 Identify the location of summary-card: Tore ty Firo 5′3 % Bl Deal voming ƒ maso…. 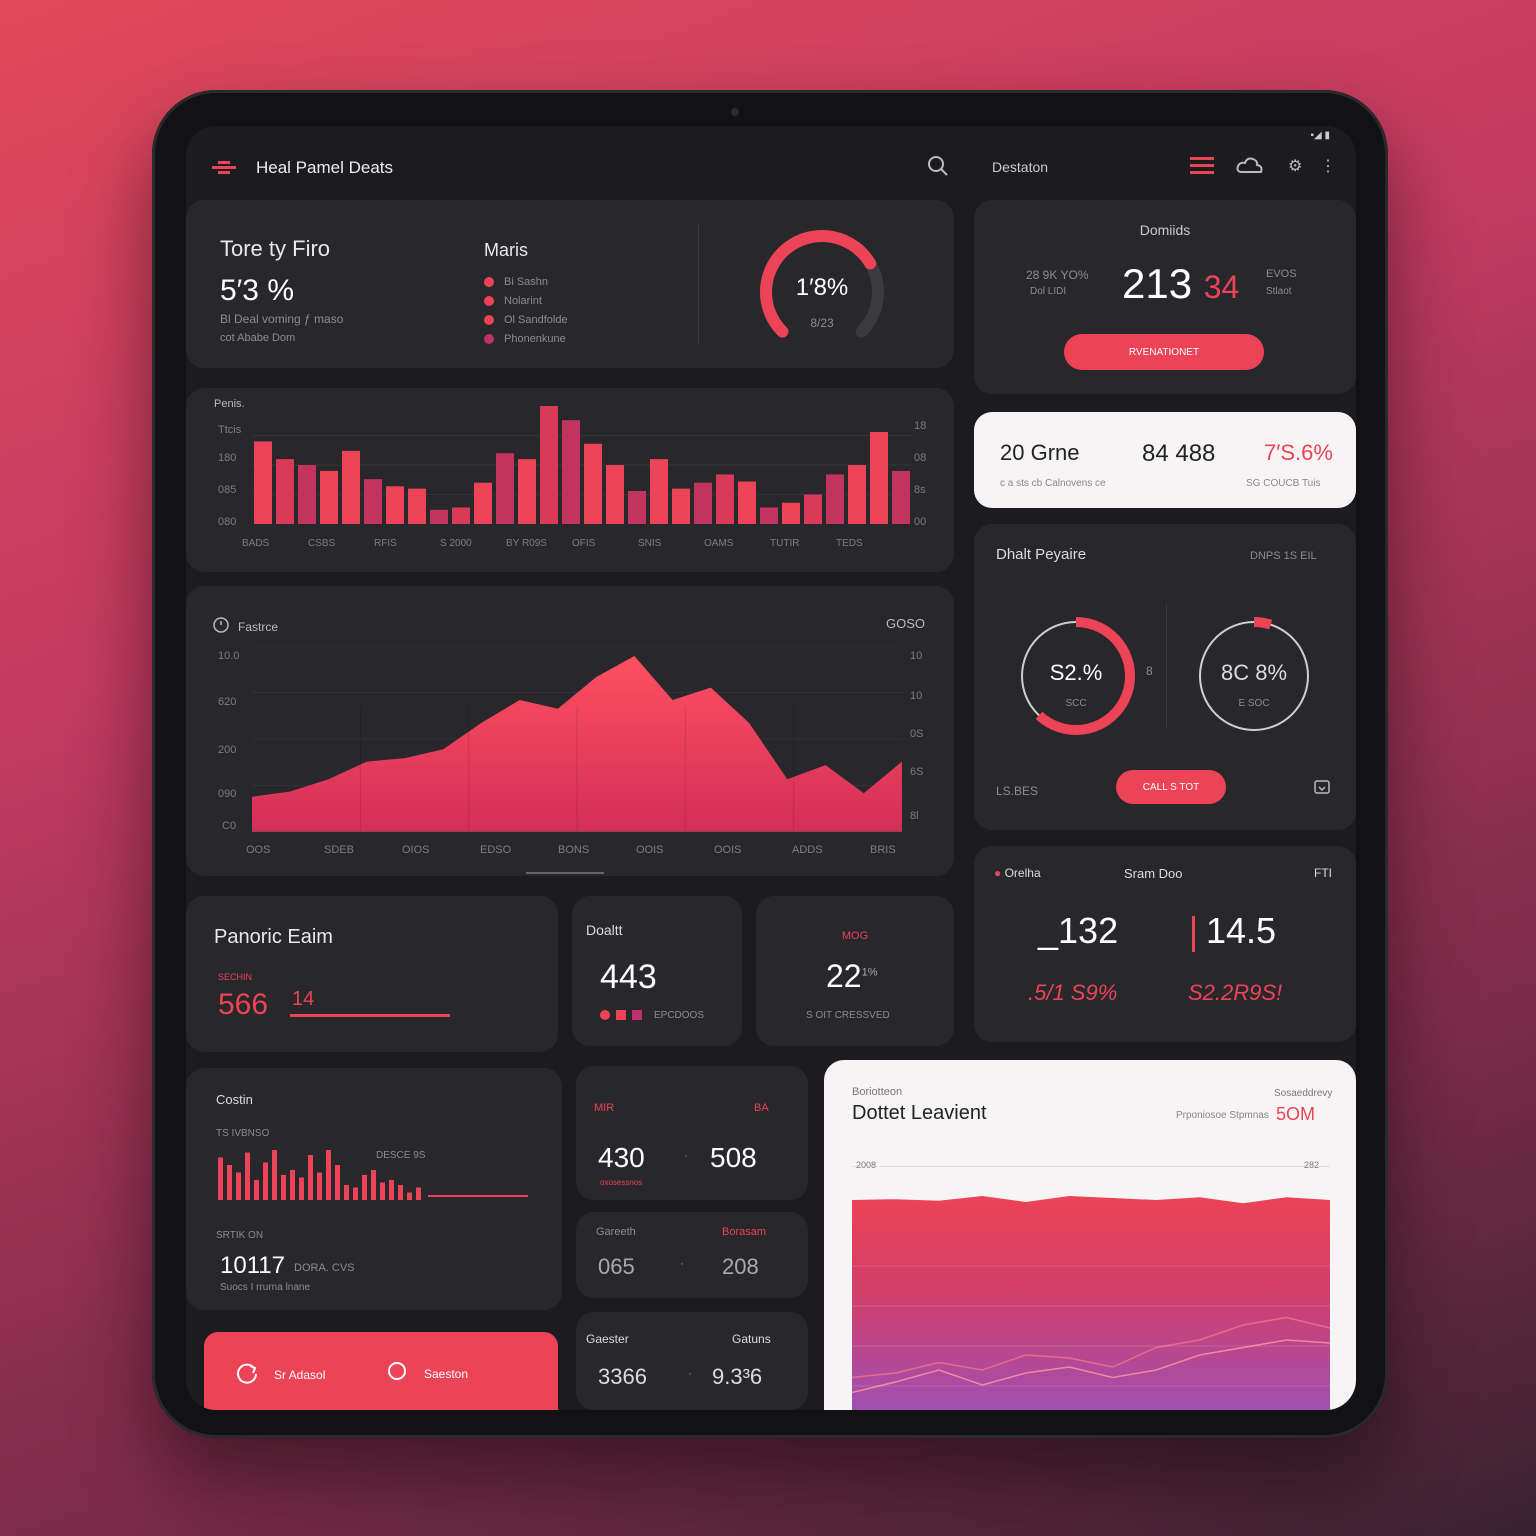
(570, 284).